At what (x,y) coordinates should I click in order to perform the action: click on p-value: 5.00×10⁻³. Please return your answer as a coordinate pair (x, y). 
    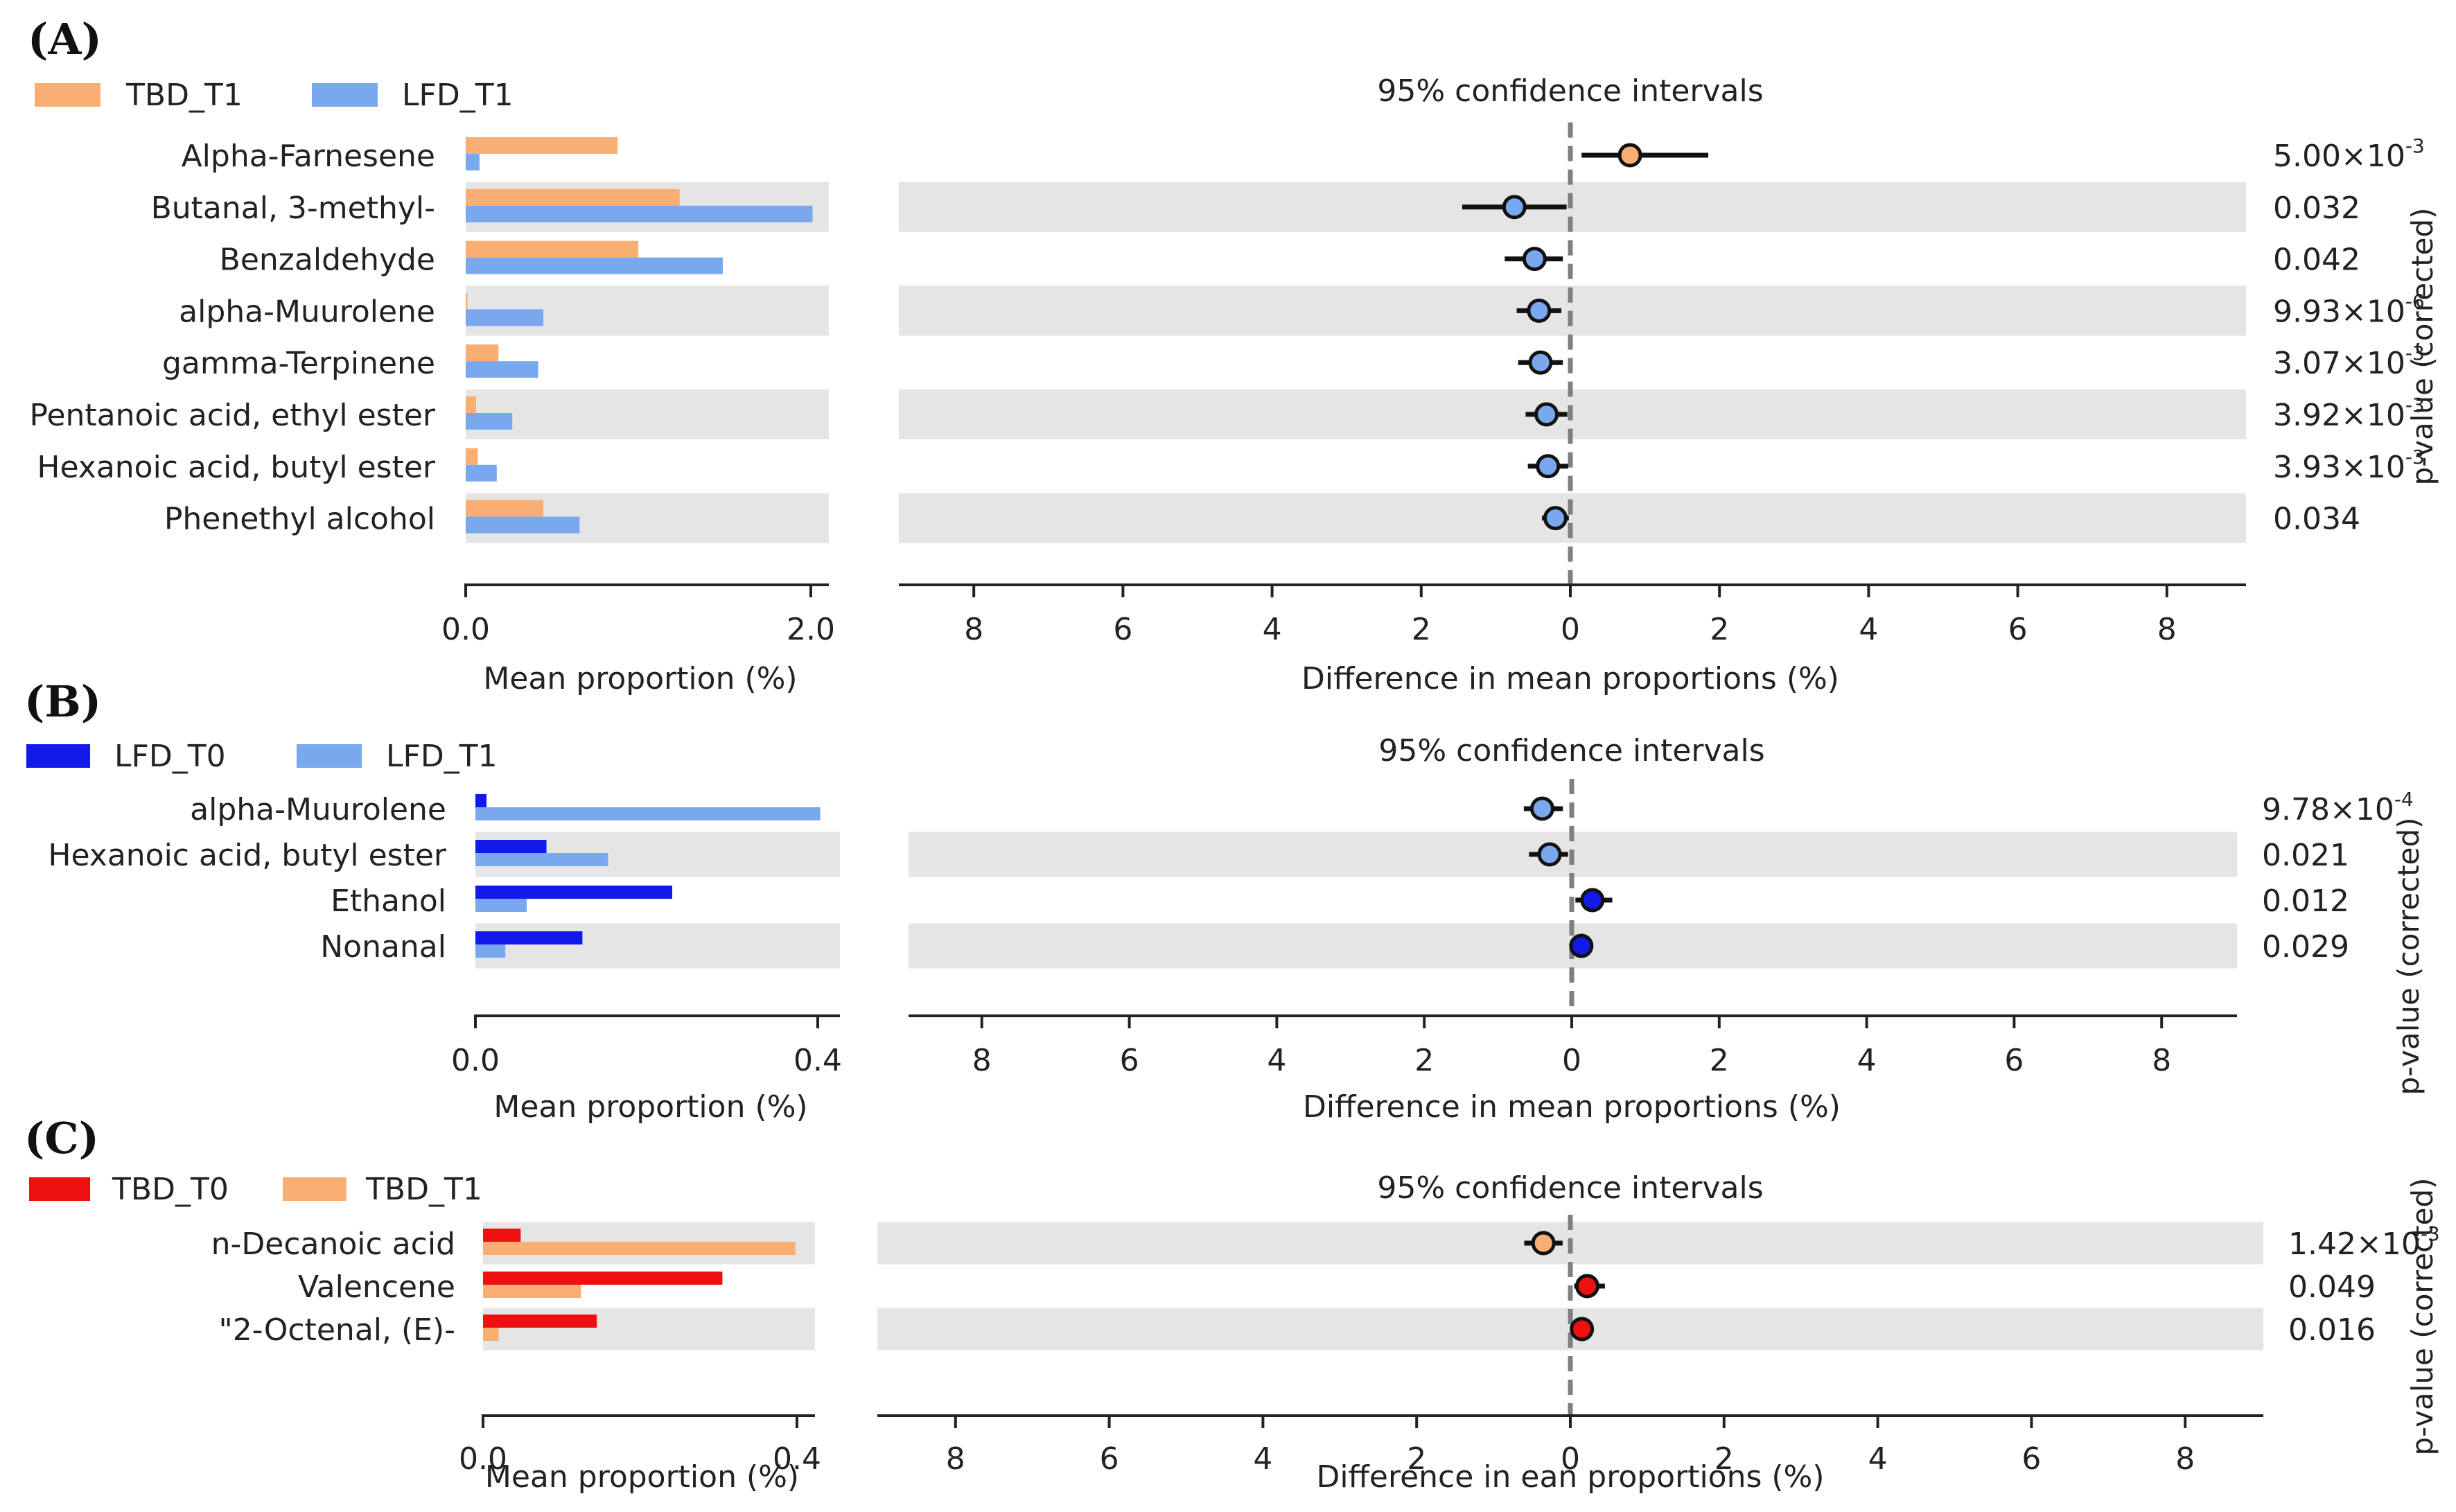
    Looking at the image, I should click on (2349, 154).